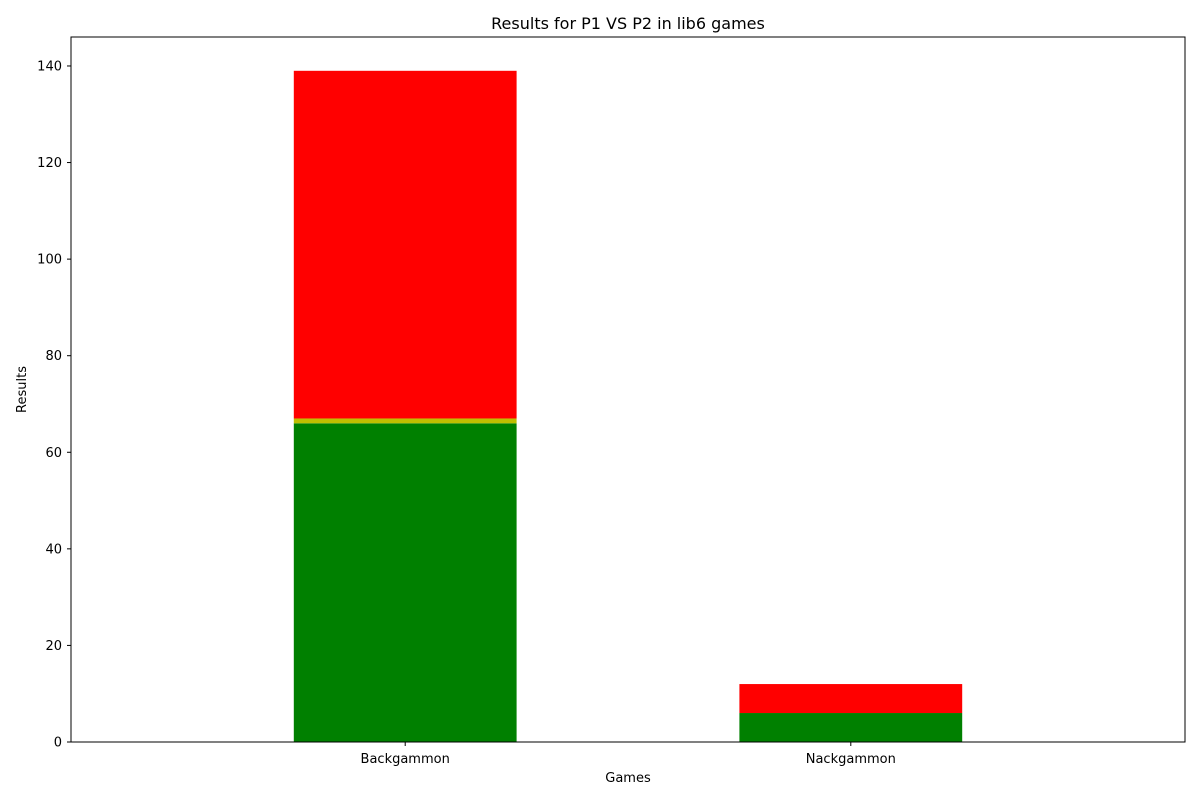  I want to click on y-tick-label: 140, so click(49, 66).